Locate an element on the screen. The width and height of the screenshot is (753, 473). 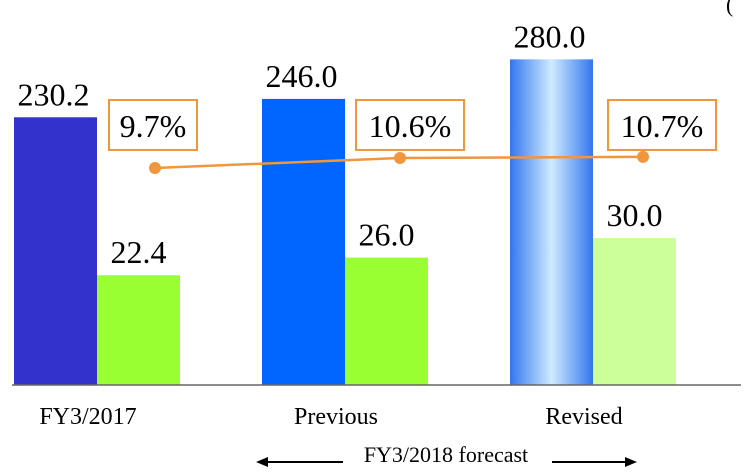
data-label-series2-fy2017: 22.4 is located at coordinates (139, 252).